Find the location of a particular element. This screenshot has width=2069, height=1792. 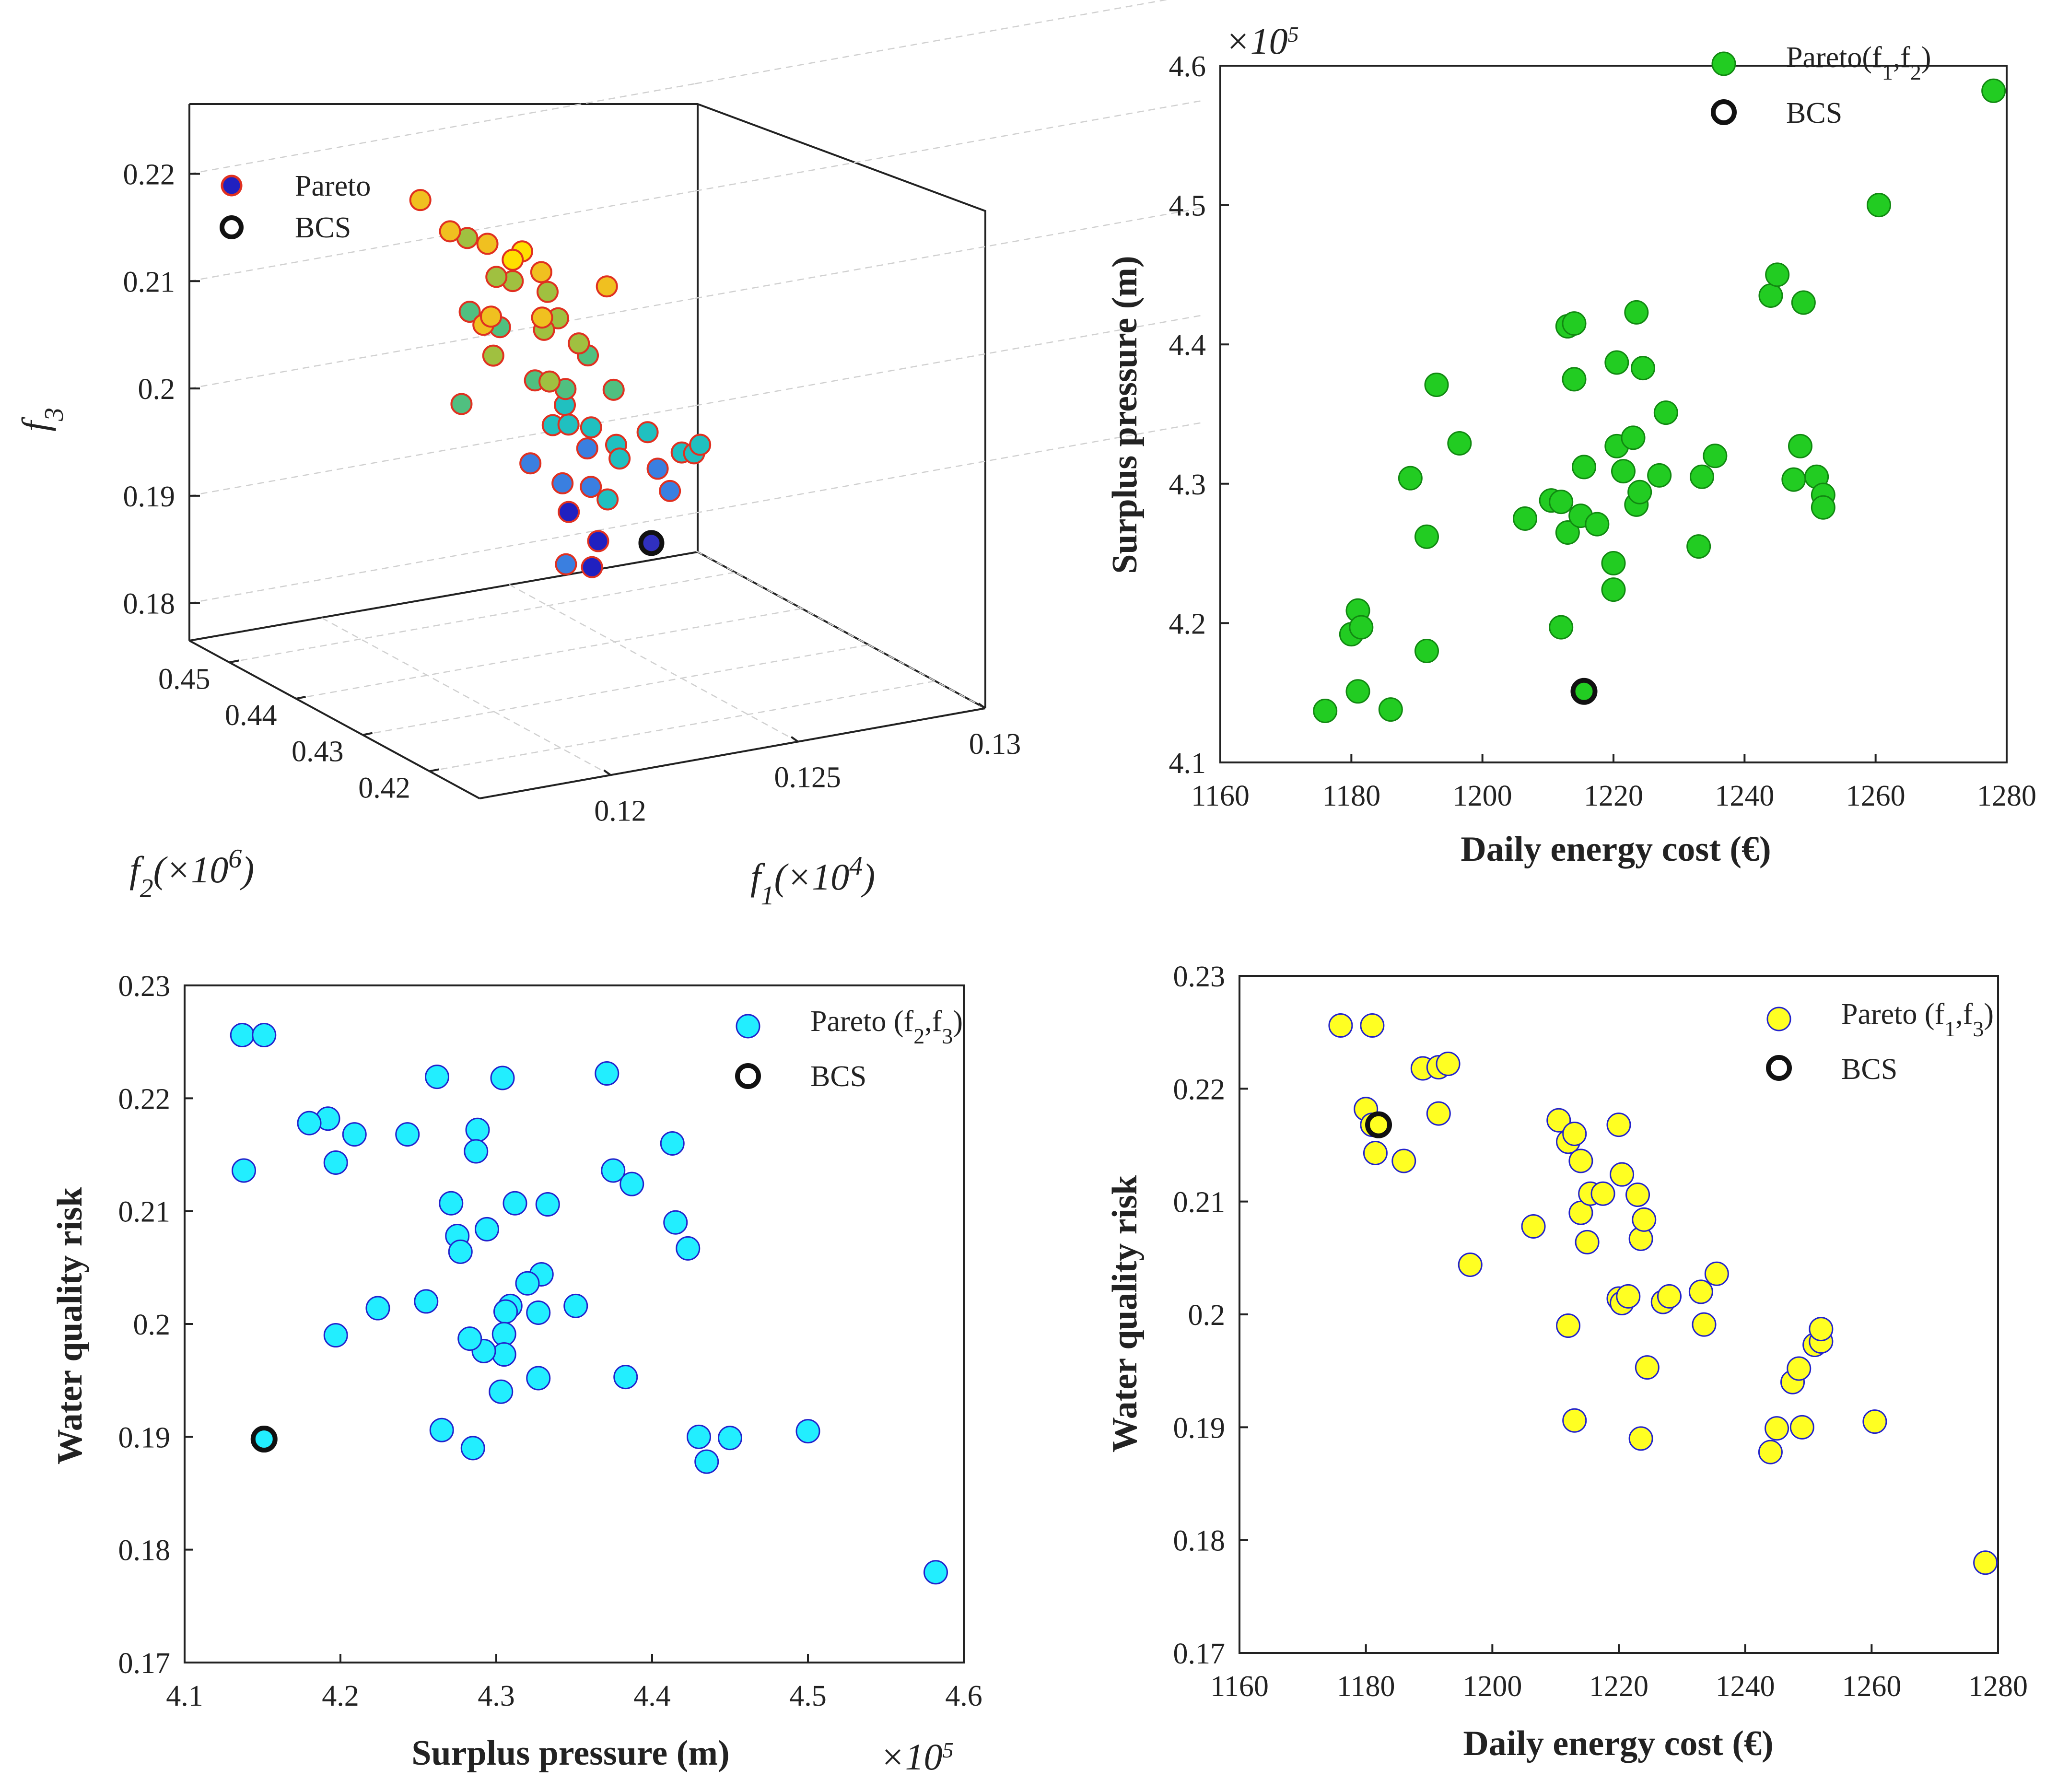

legend-pareto-f1f2-label: Pareto(f1,f2) is located at coordinates (1858, 62).